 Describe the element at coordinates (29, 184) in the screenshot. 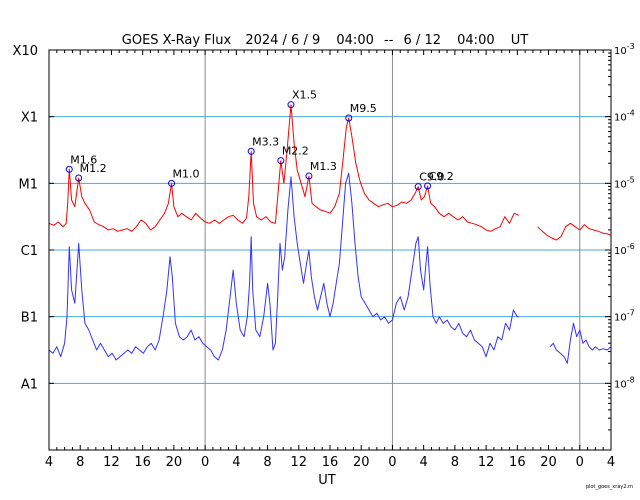

I see `y-class-label: M1` at that location.